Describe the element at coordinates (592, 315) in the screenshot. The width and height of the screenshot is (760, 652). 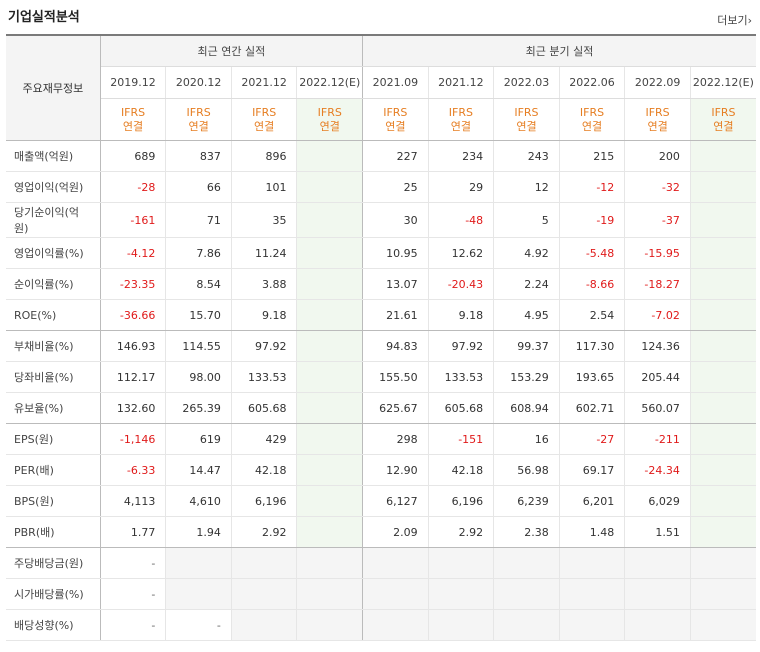
I see `table-cell: 2.54` at that location.